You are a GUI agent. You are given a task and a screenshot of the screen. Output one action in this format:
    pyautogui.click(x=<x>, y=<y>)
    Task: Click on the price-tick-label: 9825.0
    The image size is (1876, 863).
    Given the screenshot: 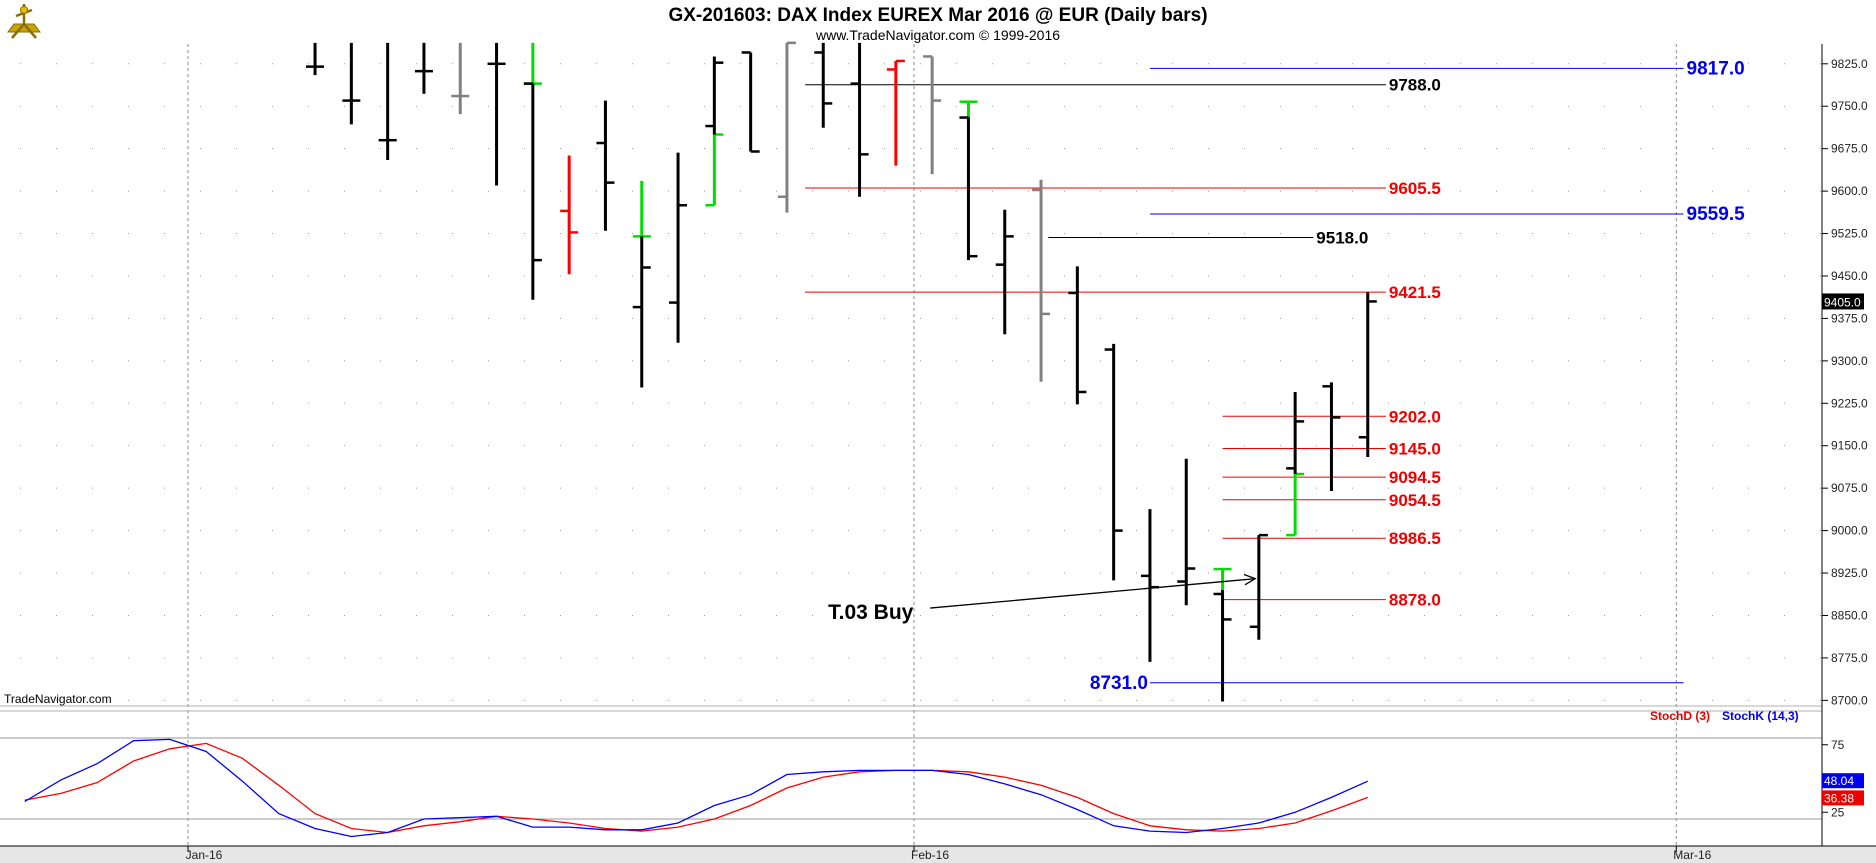 What is the action you would take?
    pyautogui.click(x=1849, y=64)
    